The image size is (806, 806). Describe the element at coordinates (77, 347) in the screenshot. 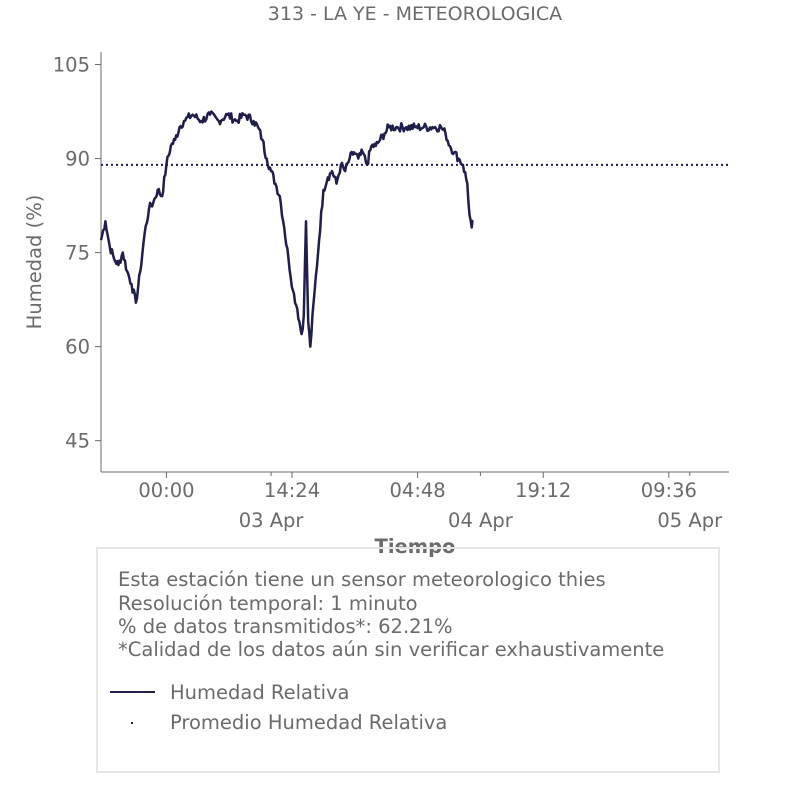

I see `y-tick-label: 60` at that location.